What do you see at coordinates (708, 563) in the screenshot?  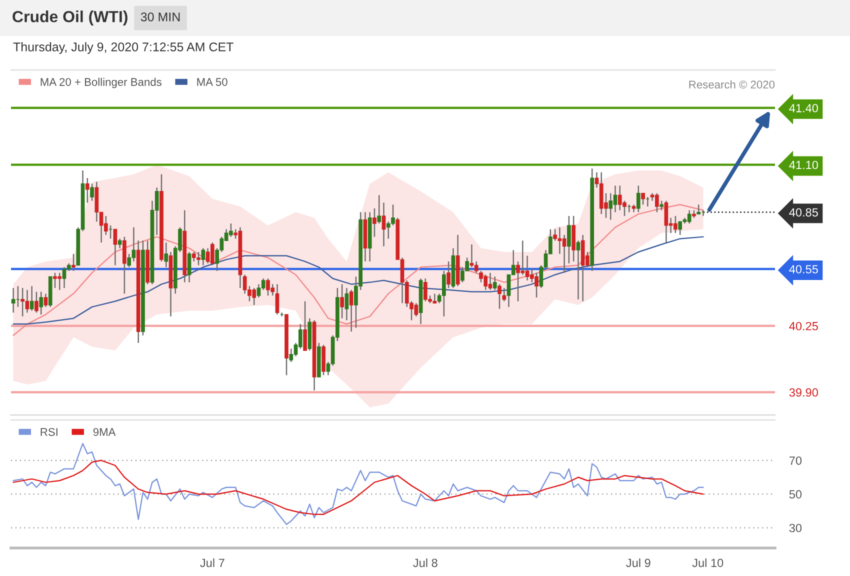 I see `x-tick-label: Jul 10` at bounding box center [708, 563].